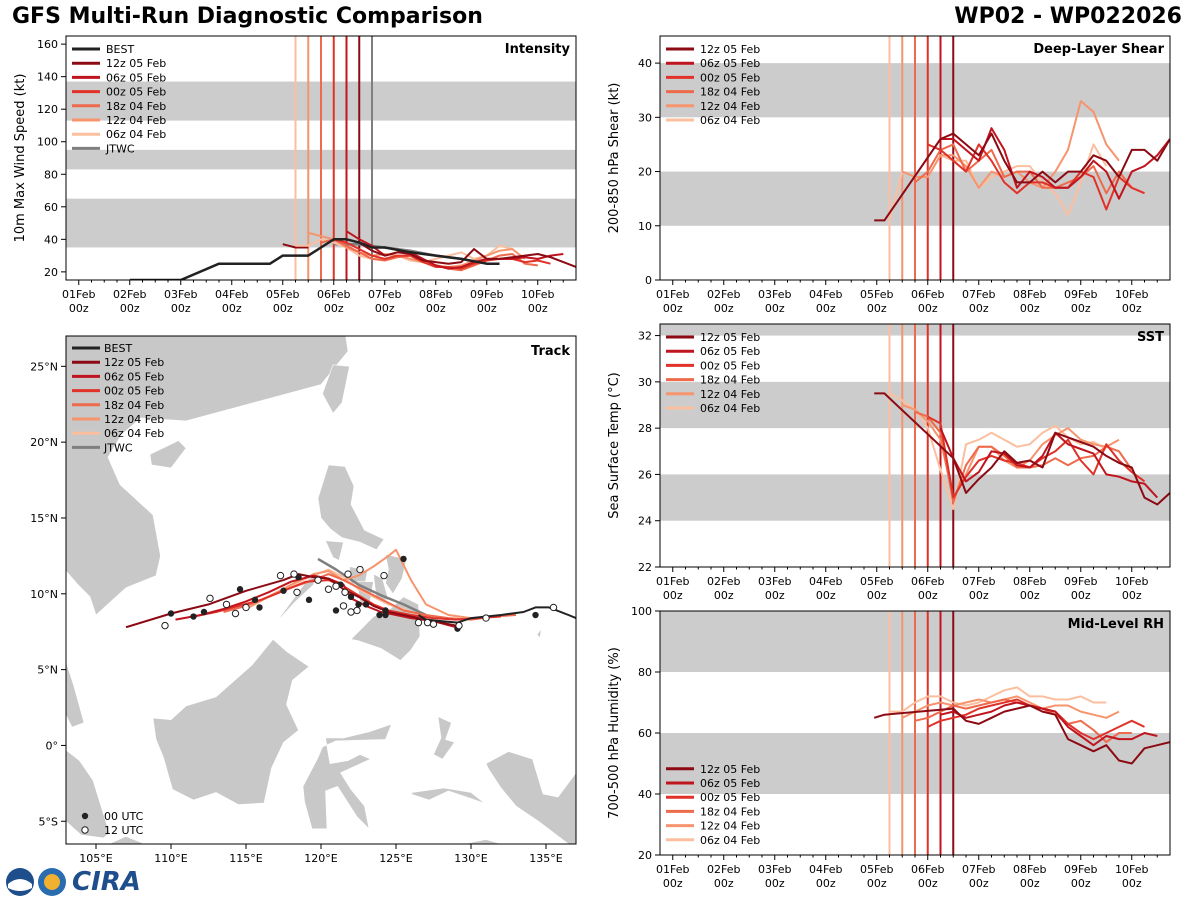  Describe the element at coordinates (645, 428) in the screenshot. I see `y-tick-label: 28` at that location.